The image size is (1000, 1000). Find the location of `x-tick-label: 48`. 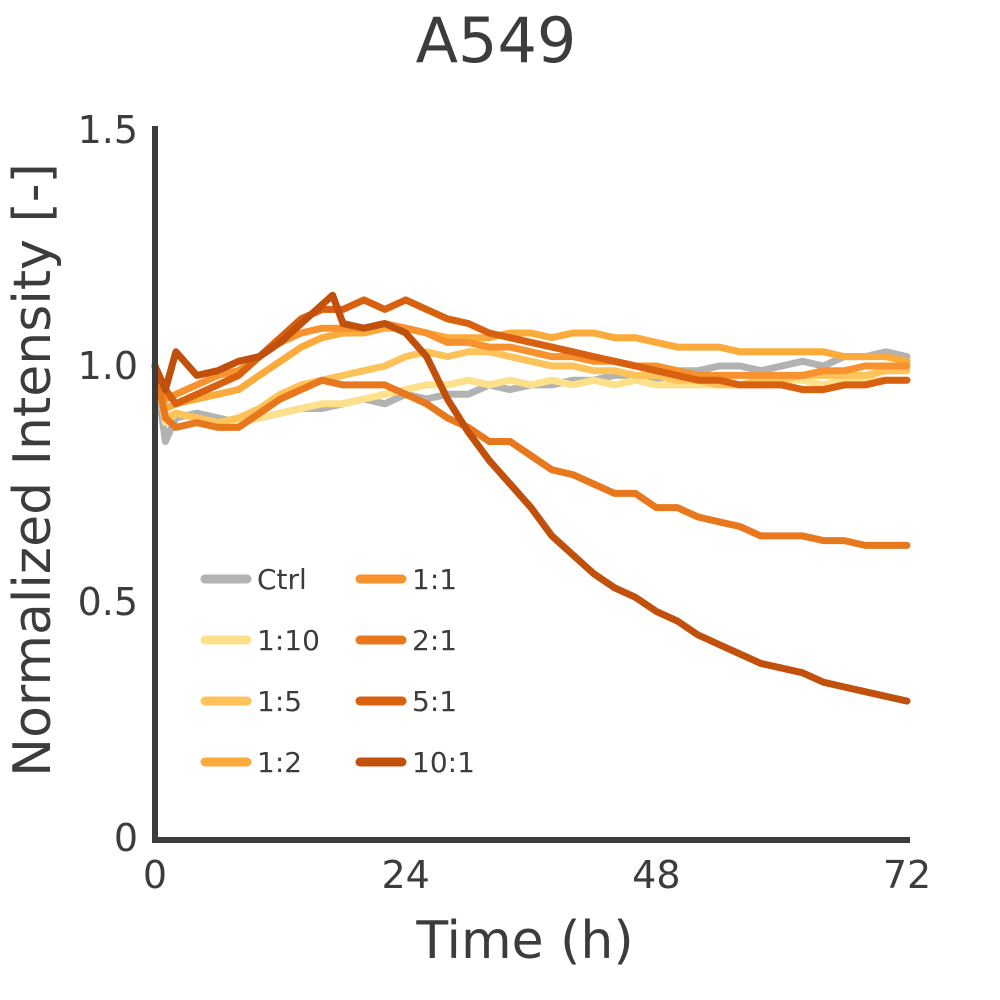

x-tick-label: 48 is located at coordinates (656, 875).